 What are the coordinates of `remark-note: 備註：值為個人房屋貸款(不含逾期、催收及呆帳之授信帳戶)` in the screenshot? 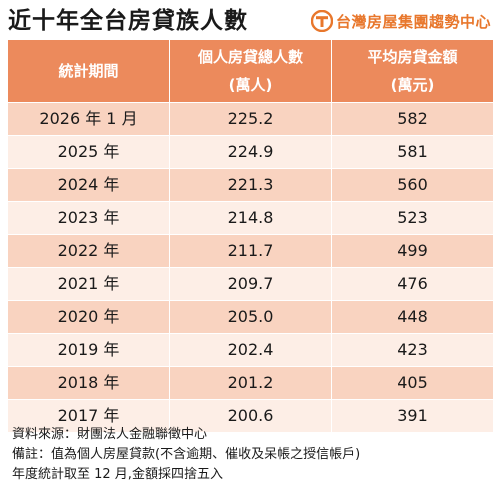 It's located at (186, 454).